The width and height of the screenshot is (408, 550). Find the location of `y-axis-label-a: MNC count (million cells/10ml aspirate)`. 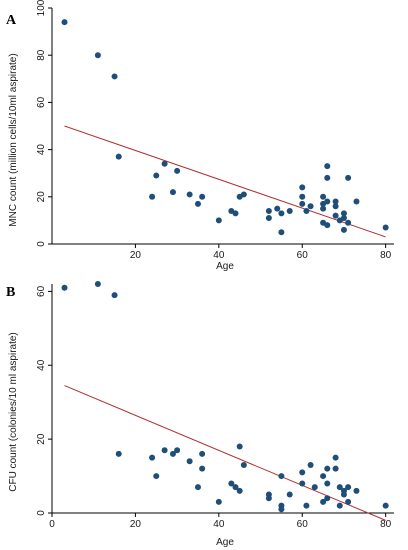

y-axis-label-a: MNC count (million cells/10ml aspirate) is located at coordinates (13, 139).